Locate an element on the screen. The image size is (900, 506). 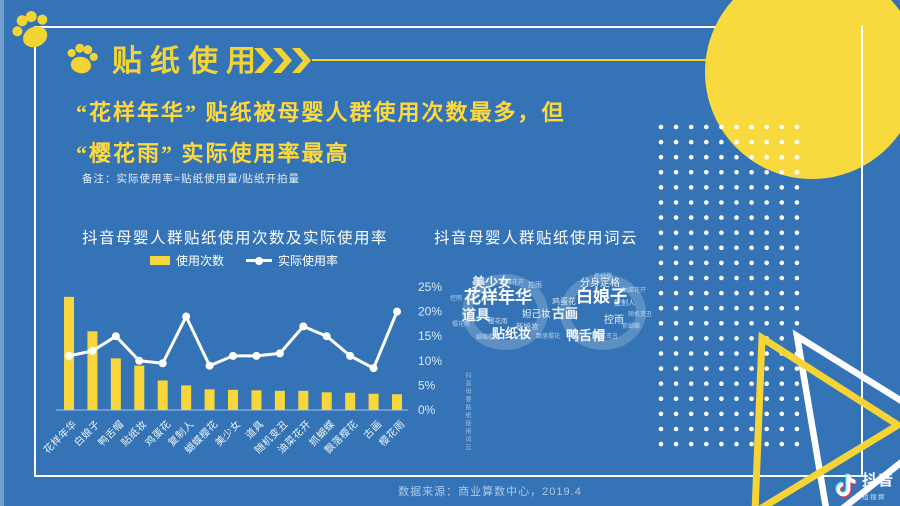
yellow-triangle-icon is located at coordinates (825, 418).